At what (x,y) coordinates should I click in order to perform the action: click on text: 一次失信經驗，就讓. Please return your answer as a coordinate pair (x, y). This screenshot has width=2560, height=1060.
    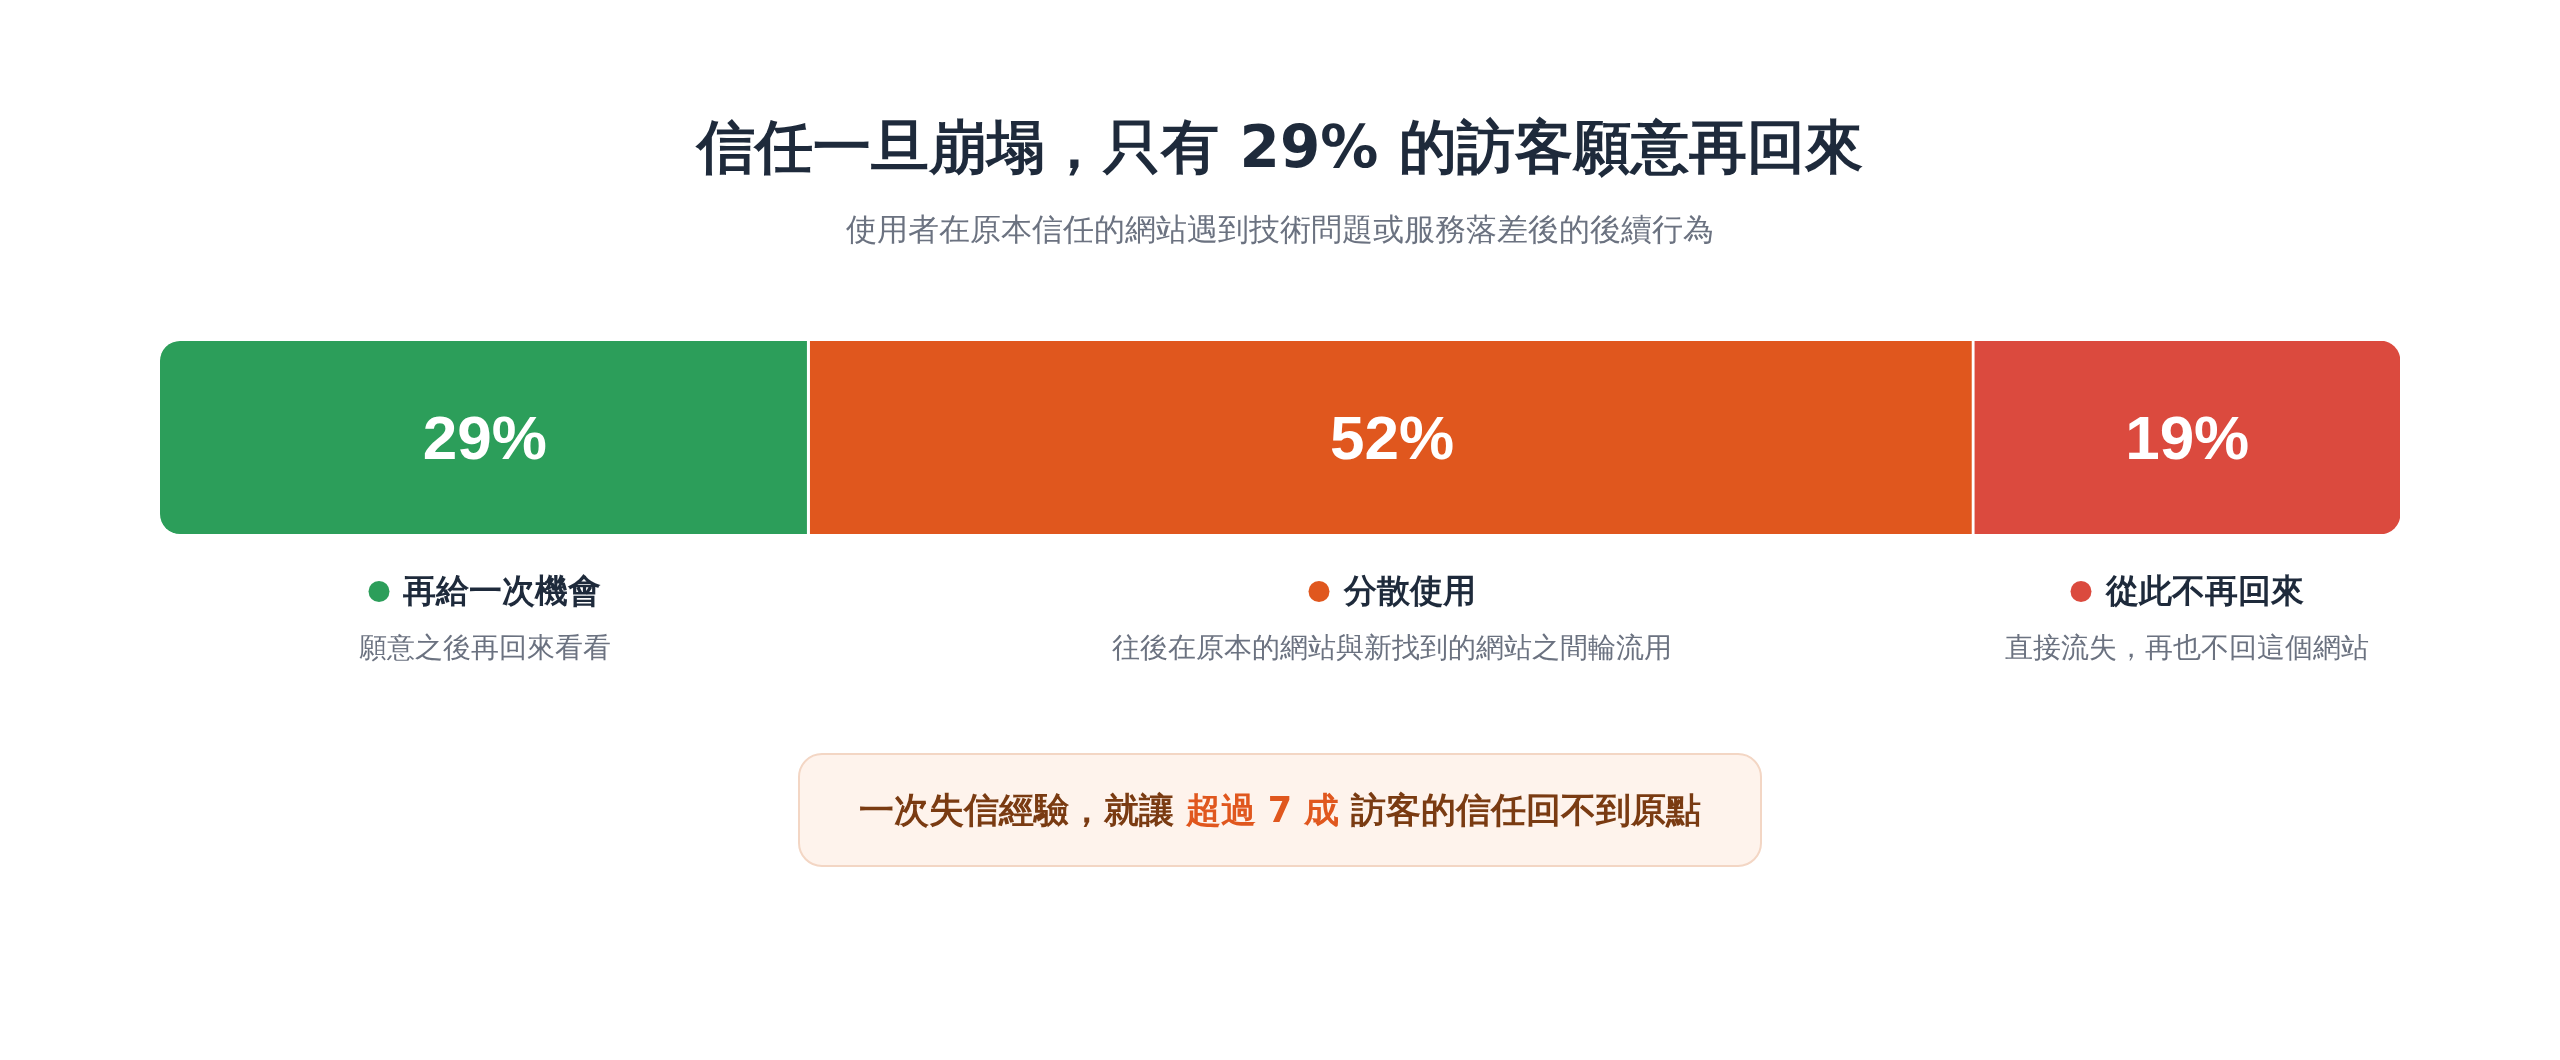
    Looking at the image, I should click on (1016, 810).